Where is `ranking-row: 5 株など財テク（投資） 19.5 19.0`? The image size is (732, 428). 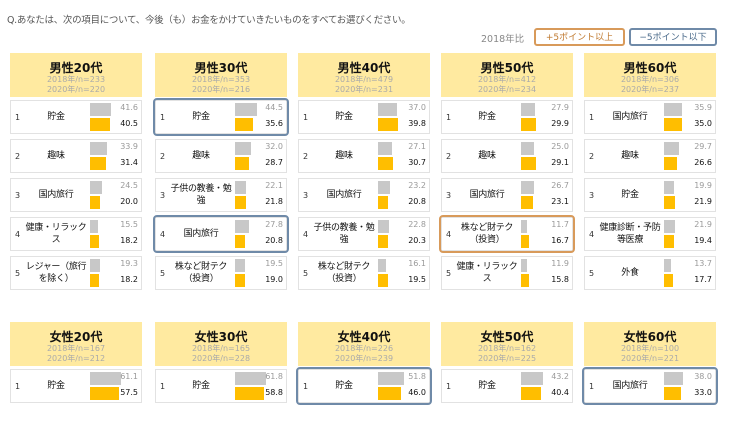
ranking-row: 5 株など財テク（投資） 19.5 19.0 is located at coordinates (221, 273).